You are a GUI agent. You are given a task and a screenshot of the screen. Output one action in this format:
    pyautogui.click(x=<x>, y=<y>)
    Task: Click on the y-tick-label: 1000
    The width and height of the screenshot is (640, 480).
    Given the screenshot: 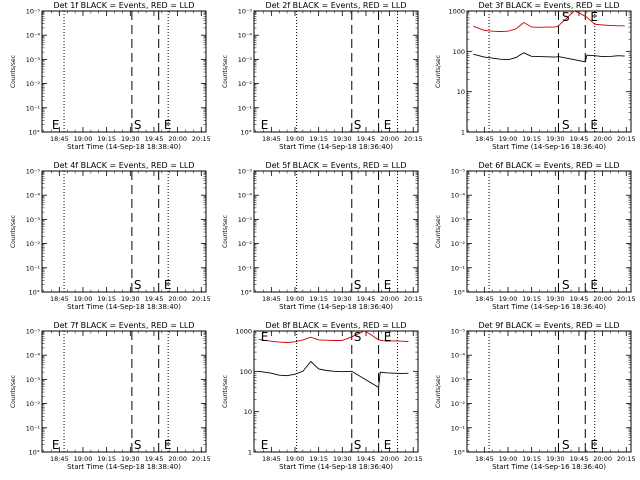 What is the action you would take?
    pyautogui.click(x=456, y=12)
    